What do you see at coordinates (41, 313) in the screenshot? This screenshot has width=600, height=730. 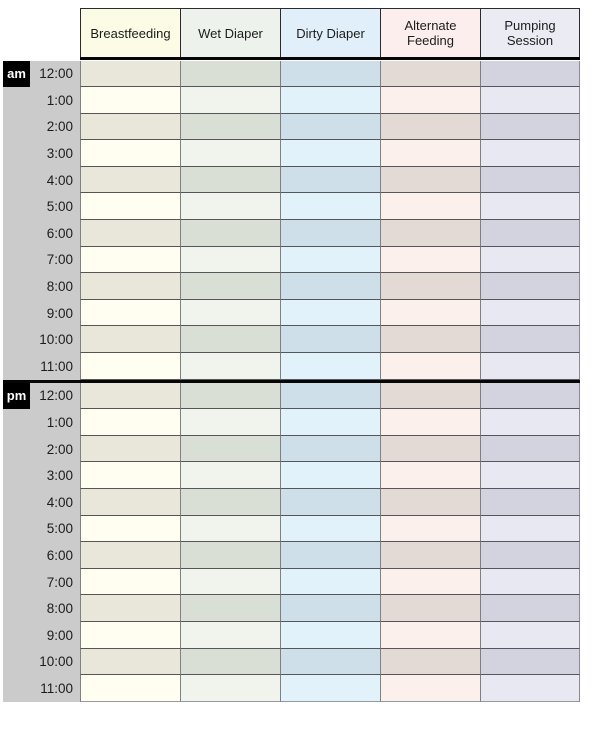 I see `time-cell: 9:00` at bounding box center [41, 313].